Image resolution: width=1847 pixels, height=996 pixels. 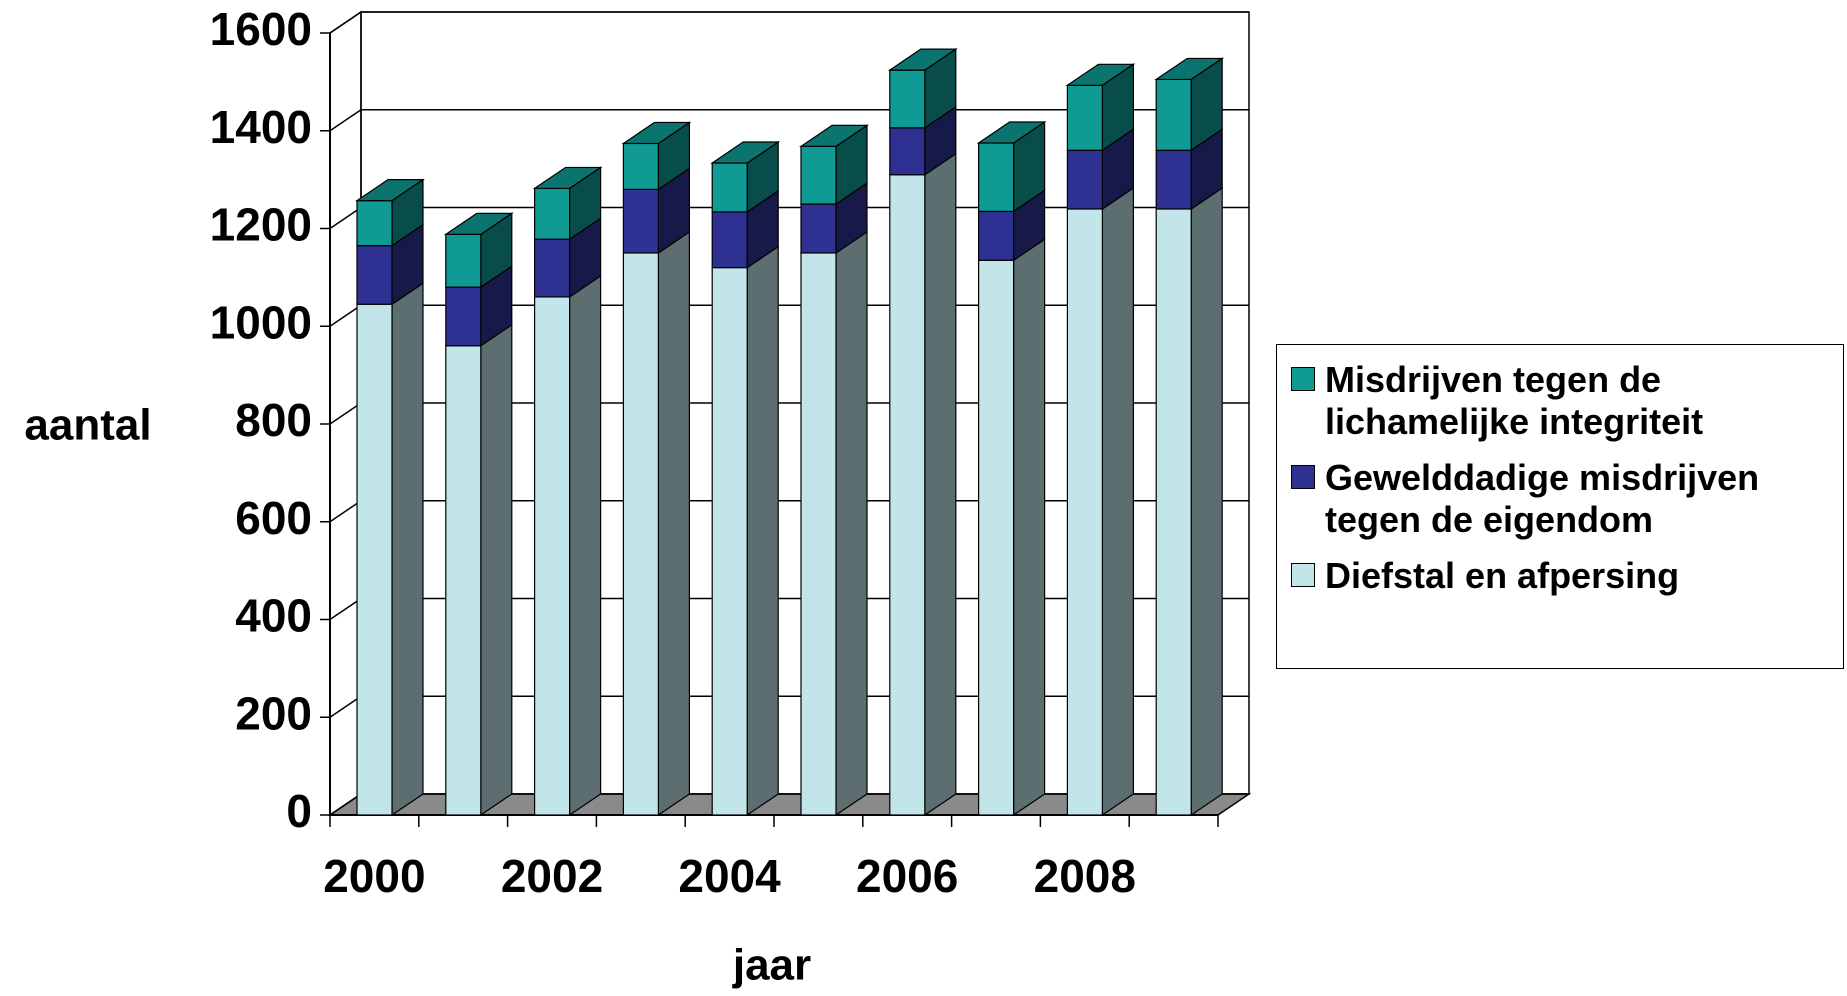 What do you see at coordinates (552, 876) in the screenshot?
I see `x-tick-label: 2002` at bounding box center [552, 876].